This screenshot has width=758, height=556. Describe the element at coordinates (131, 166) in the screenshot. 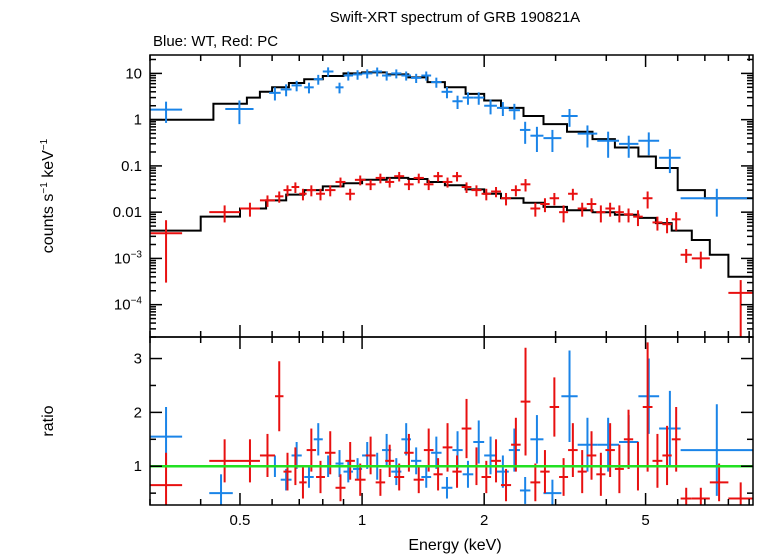

I see `y-tick-label: 0.1` at that location.